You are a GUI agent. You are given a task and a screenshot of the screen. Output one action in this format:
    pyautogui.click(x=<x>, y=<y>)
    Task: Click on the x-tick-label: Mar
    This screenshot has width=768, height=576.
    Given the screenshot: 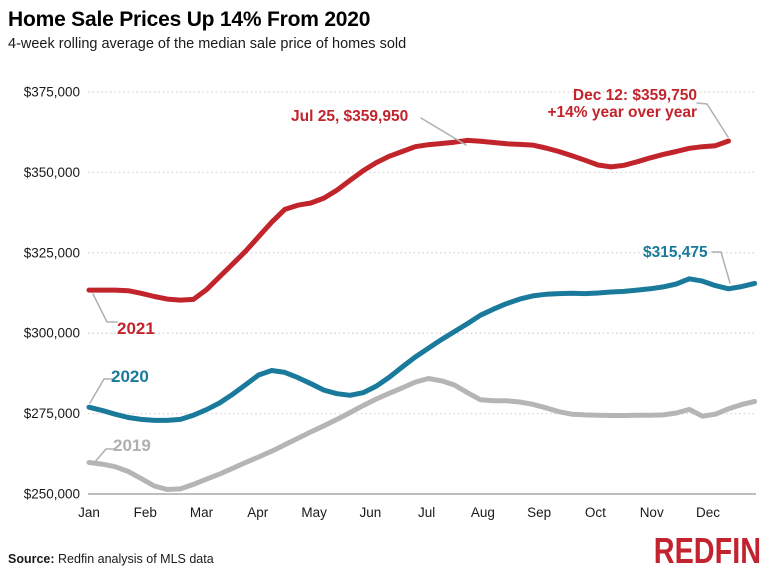 What is the action you would take?
    pyautogui.click(x=202, y=512)
    